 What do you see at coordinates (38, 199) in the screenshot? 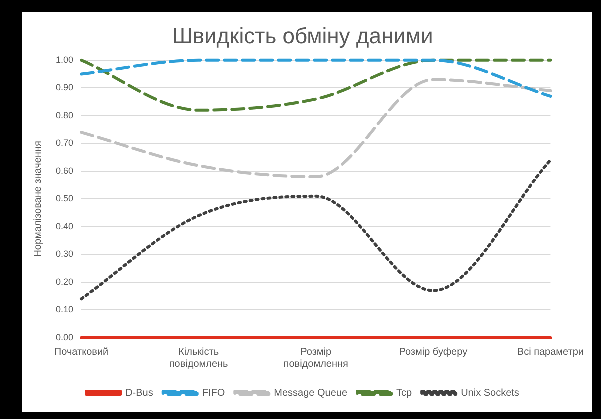
I see `y-axis-title: Нормалізоване значення` at bounding box center [38, 199].